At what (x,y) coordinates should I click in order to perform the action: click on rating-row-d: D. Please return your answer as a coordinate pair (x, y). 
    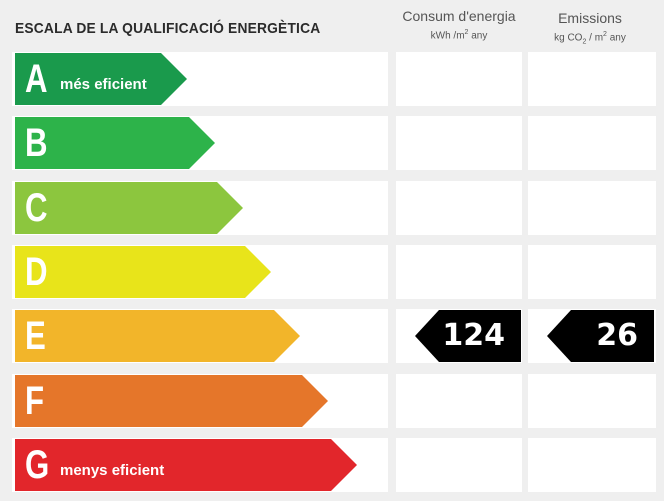
    Looking at the image, I should click on (338, 272).